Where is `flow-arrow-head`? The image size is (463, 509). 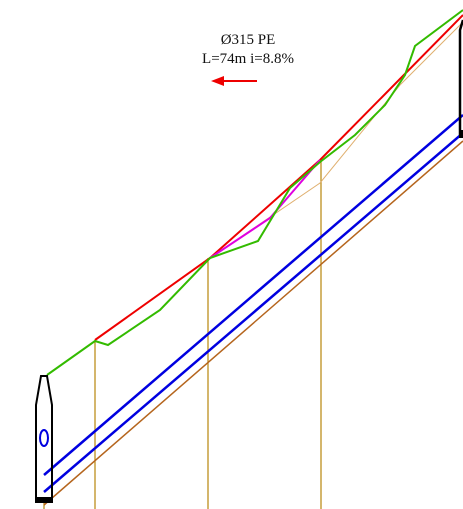
flow-arrow-head is located at coordinates (217, 81).